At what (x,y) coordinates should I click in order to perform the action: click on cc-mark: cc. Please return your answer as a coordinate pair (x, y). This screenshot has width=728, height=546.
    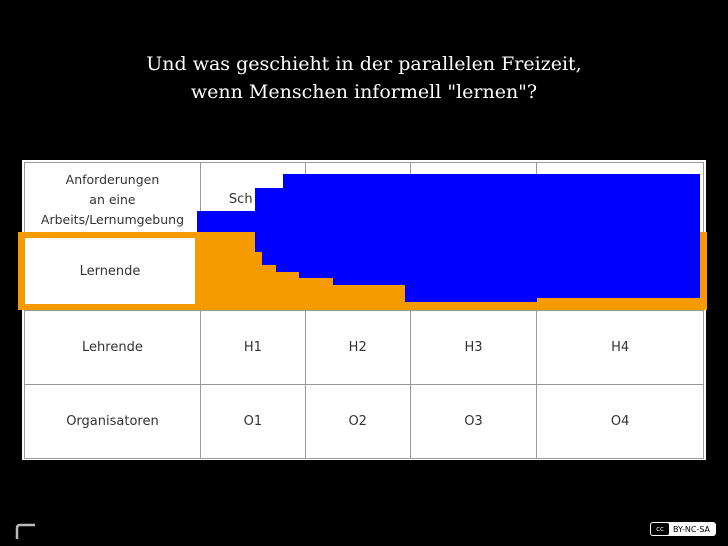
    Looking at the image, I should click on (660, 529).